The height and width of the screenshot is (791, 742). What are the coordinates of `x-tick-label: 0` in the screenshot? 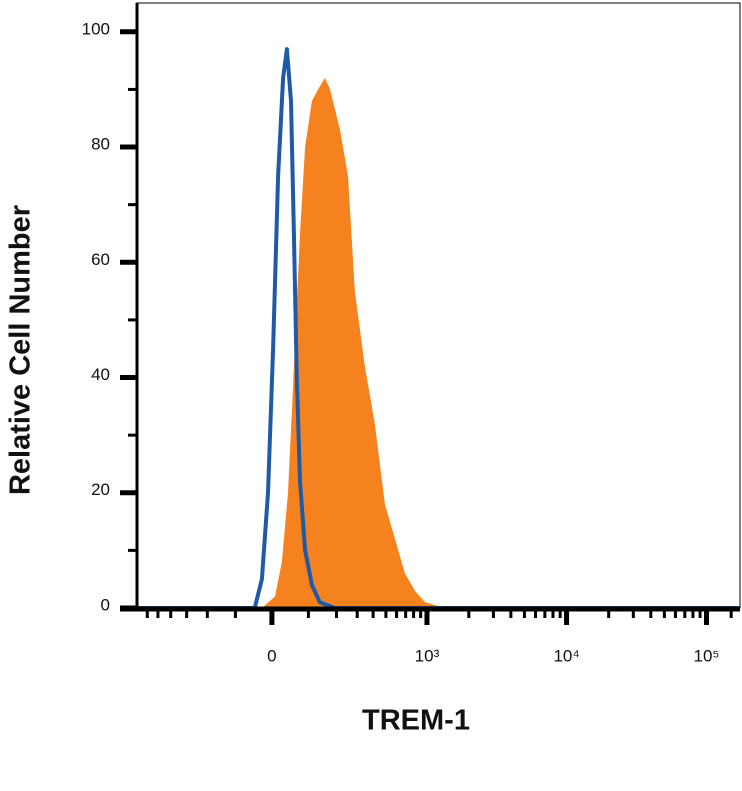 It's located at (271, 655).